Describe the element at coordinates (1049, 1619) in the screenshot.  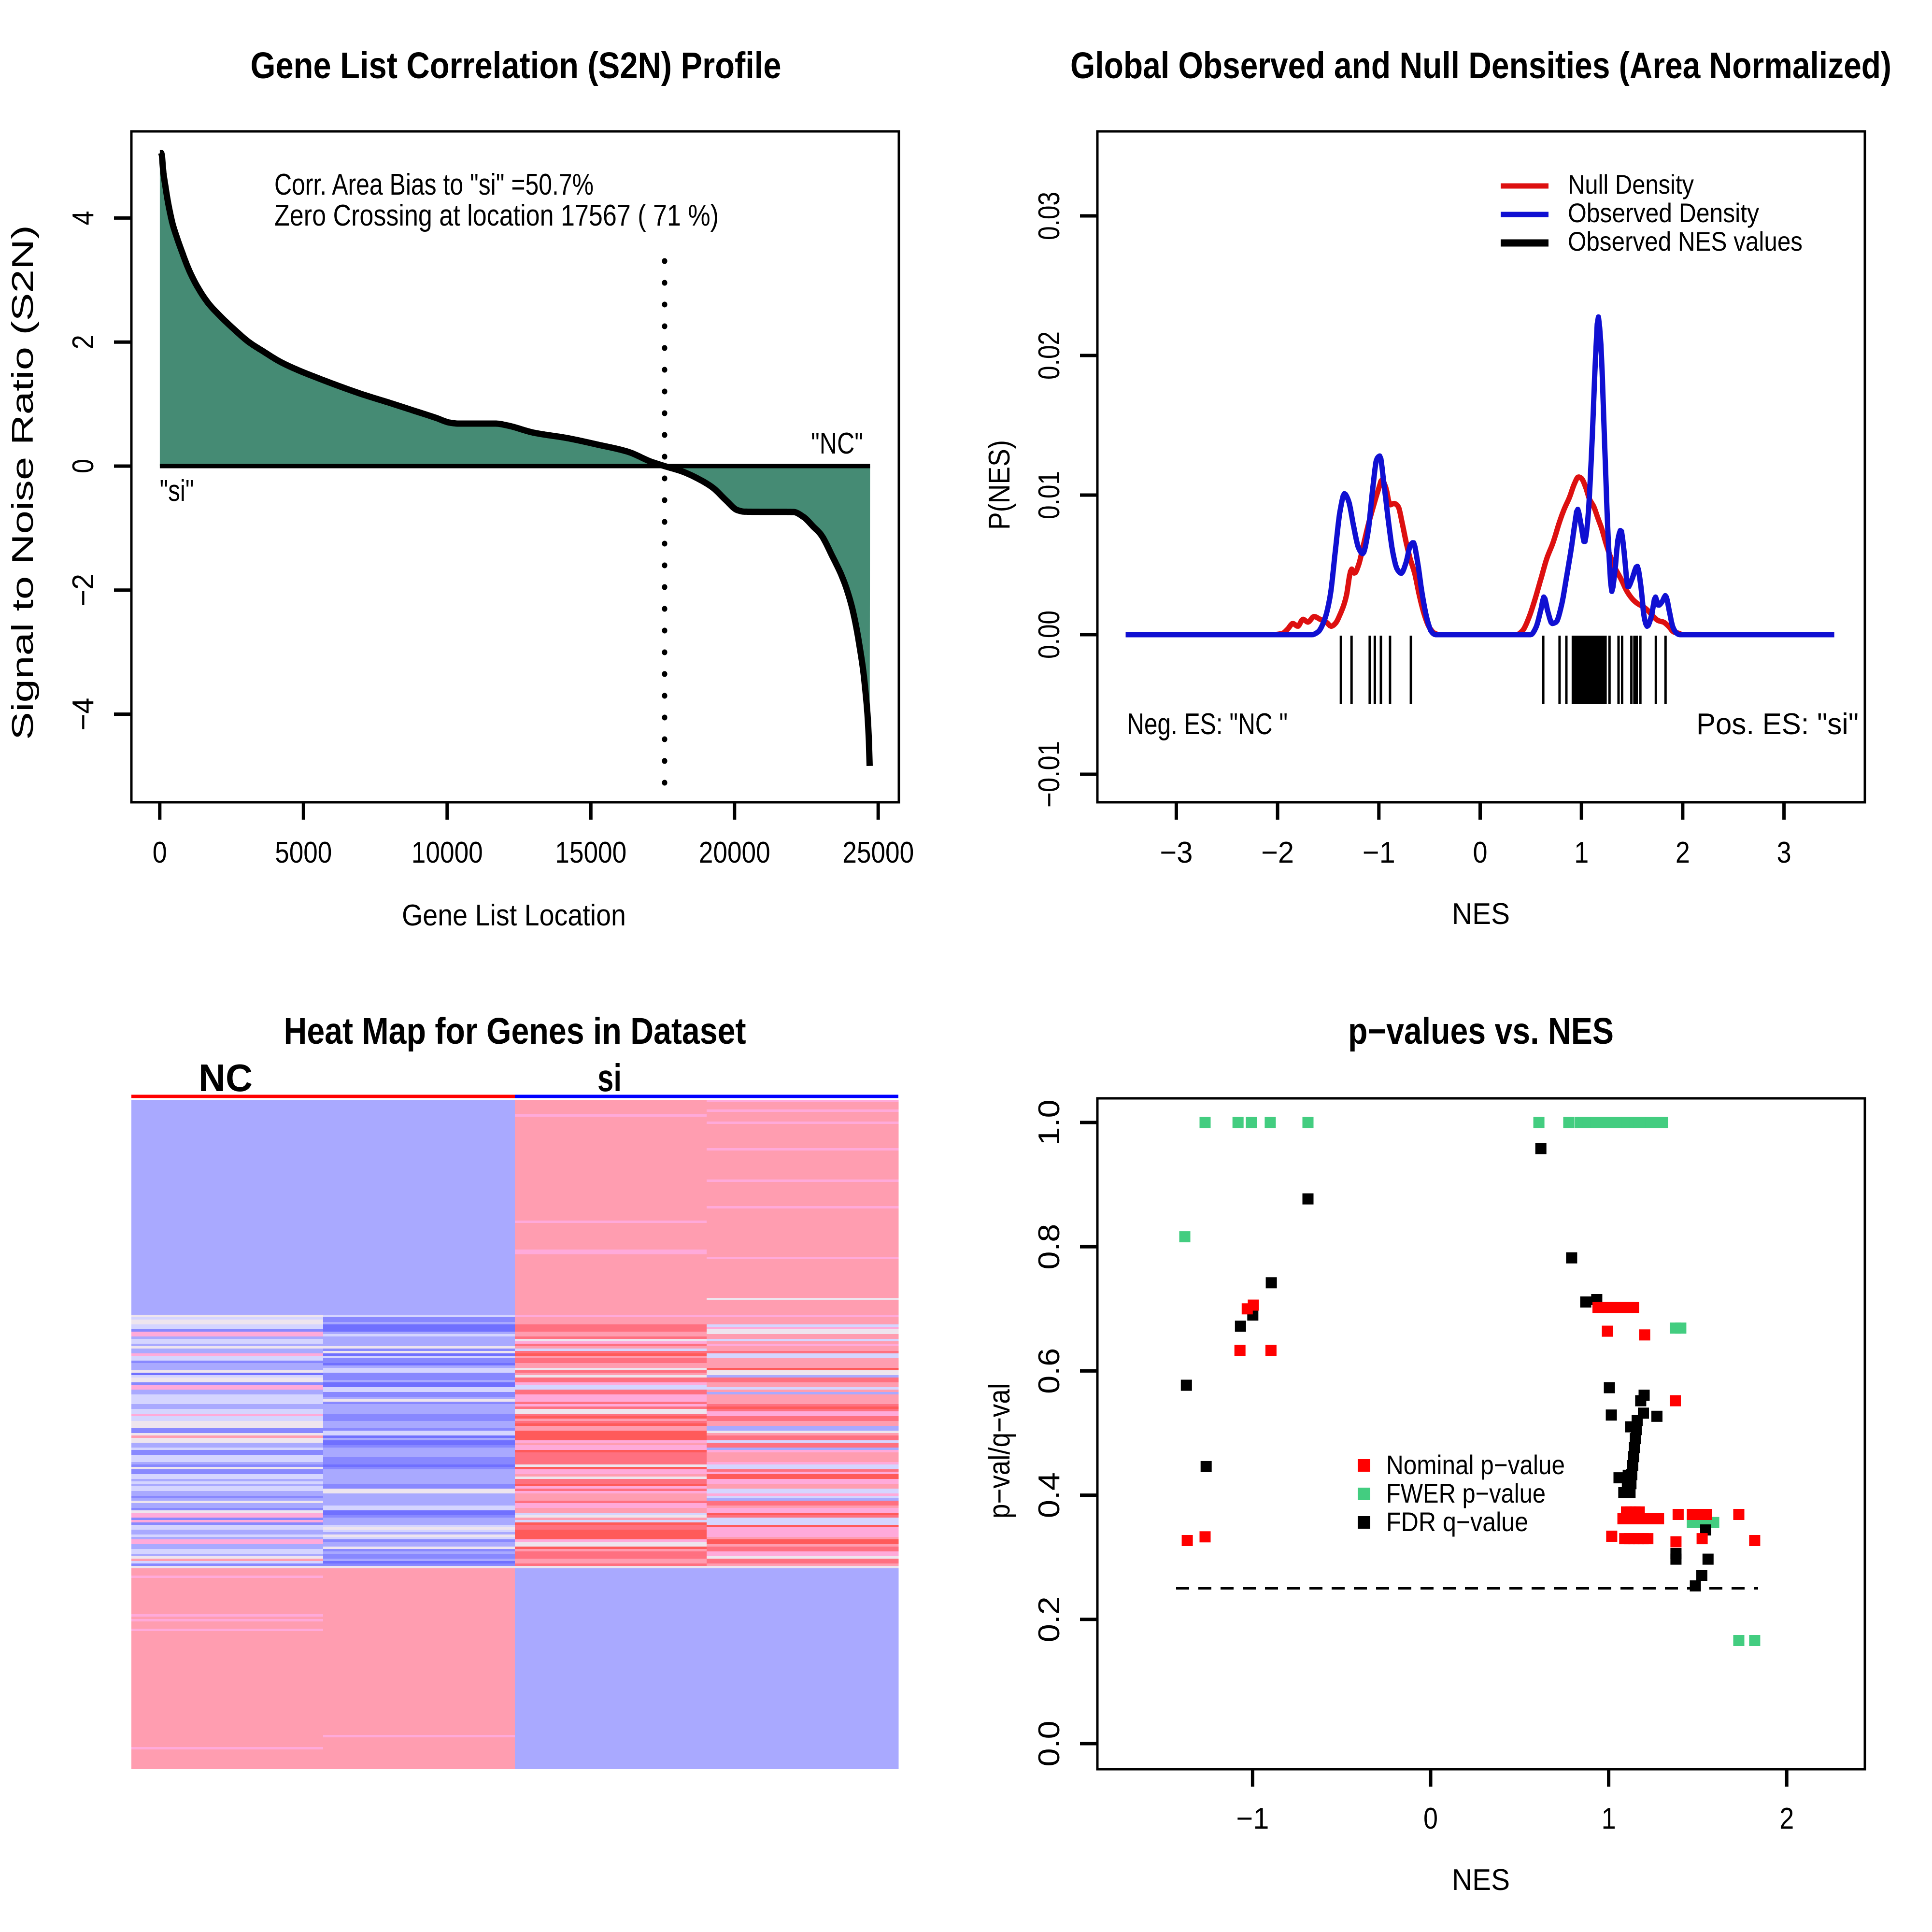
I see `svg-text: 0.2` at that location.